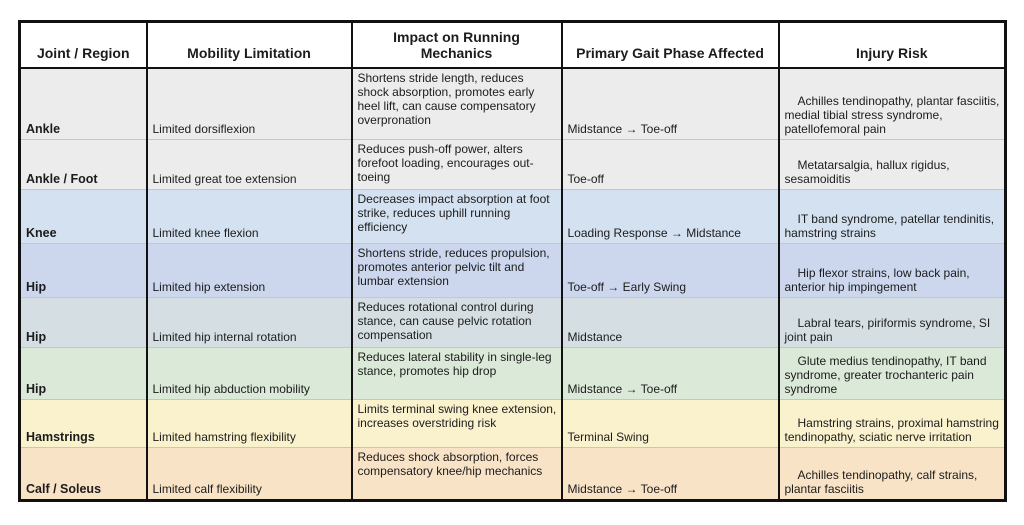 The width and height of the screenshot is (1024, 525). I want to click on header-joint-region: Joint / Region, so click(83, 44).